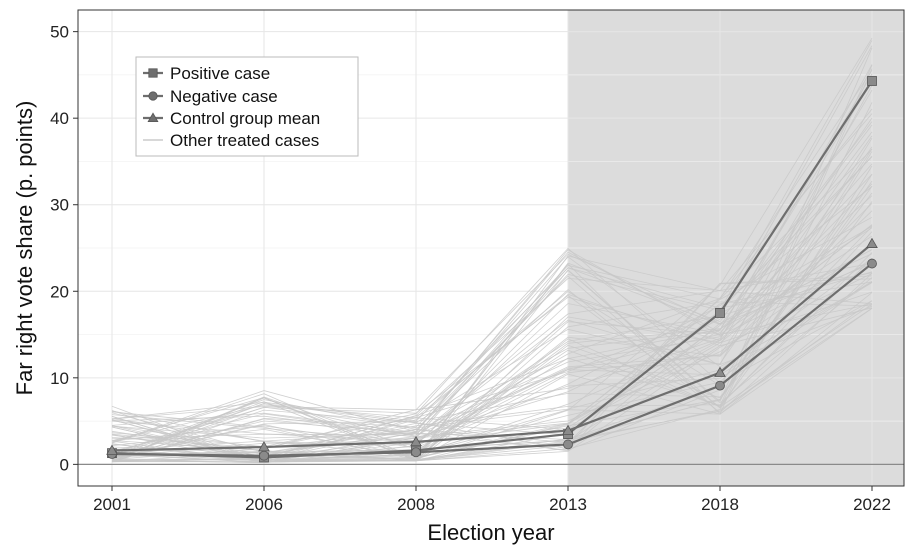 The height and width of the screenshot is (548, 905). Describe the element at coordinates (59, 32) in the screenshot. I see `y-tick-label: 50` at that location.